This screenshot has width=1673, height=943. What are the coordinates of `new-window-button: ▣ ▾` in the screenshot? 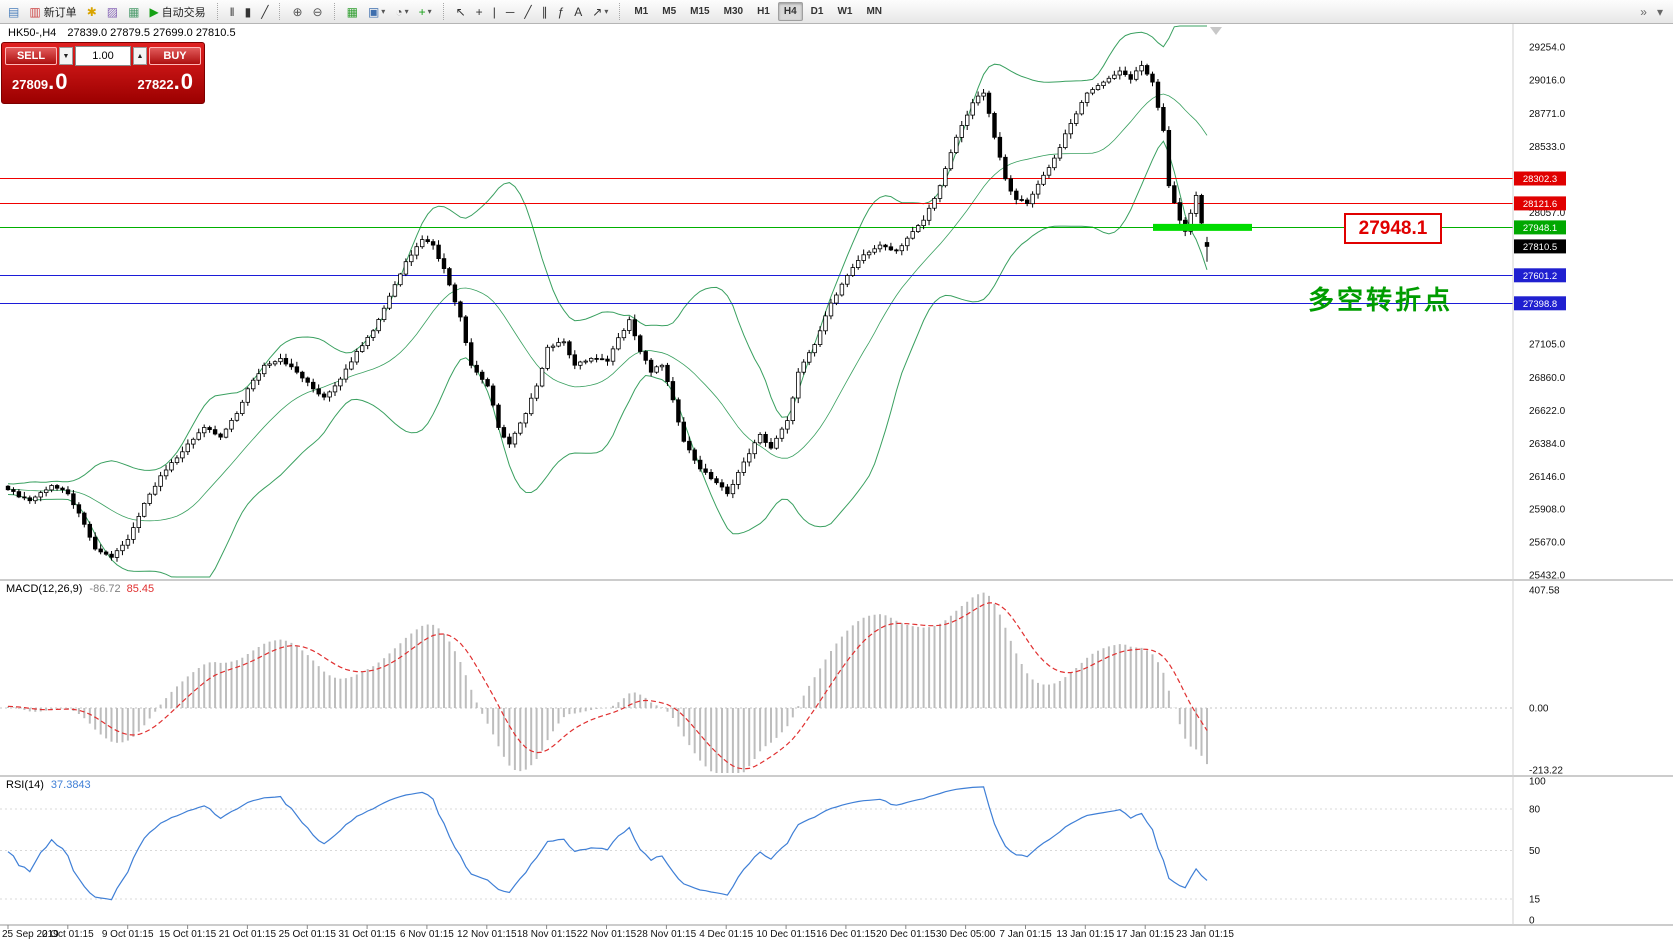 It's located at (376, 12).